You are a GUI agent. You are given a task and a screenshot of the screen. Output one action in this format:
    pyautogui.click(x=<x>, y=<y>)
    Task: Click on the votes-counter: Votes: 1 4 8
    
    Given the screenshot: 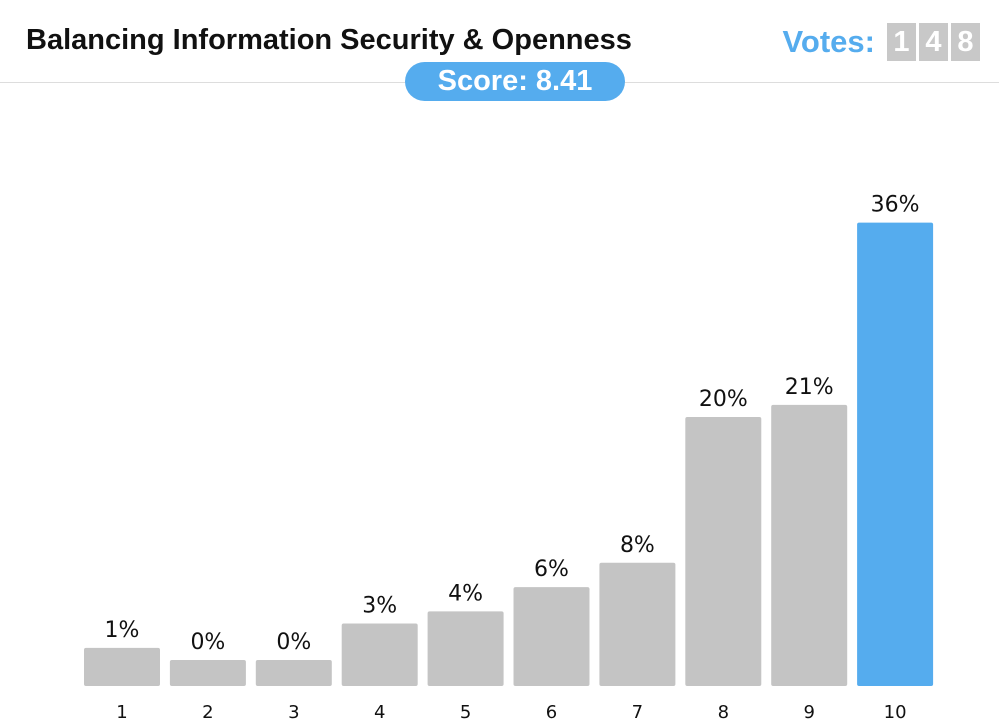 What is the action you would take?
    pyautogui.click(x=881, y=42)
    